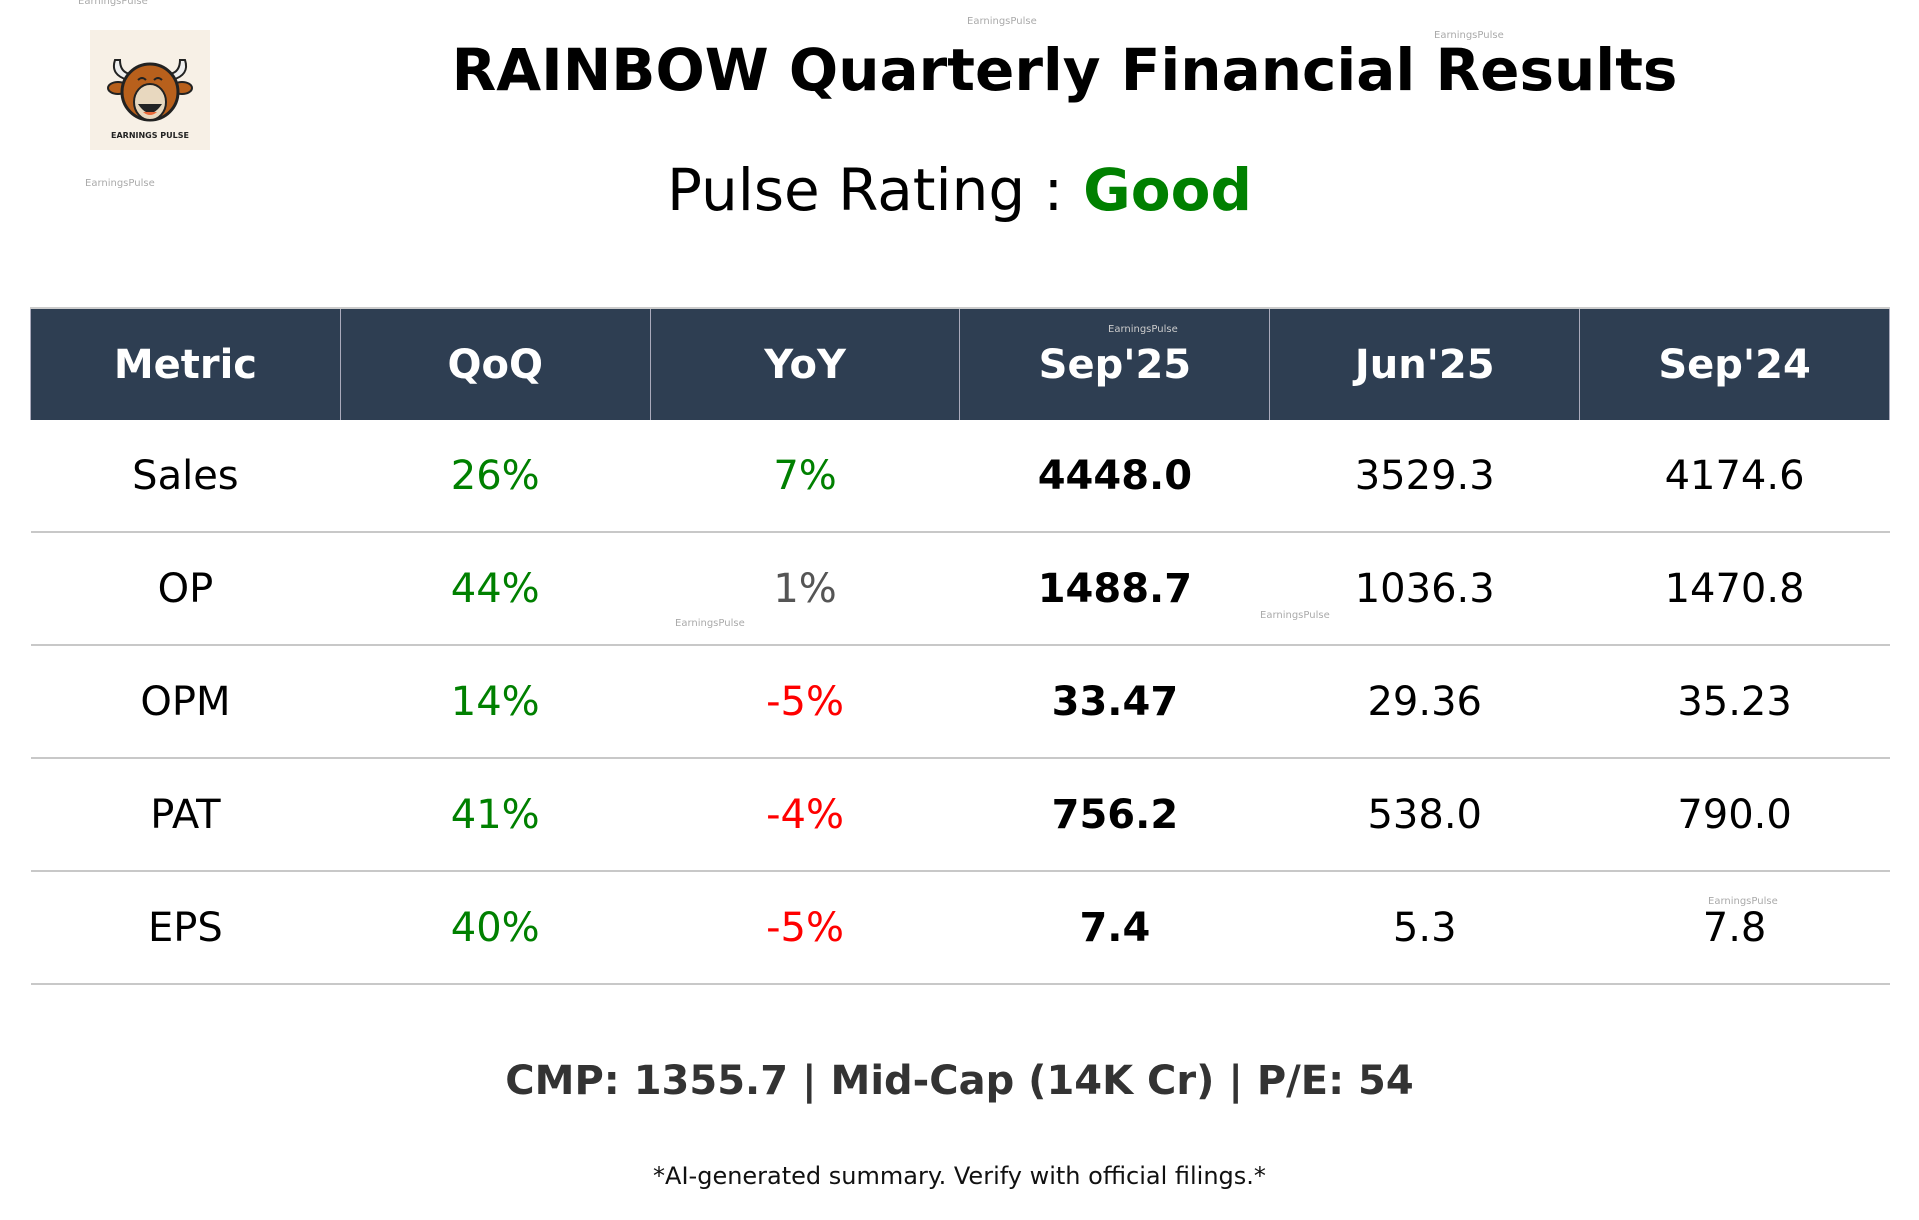 The image size is (1919, 1220). Describe the element at coordinates (495, 928) in the screenshot. I see `qoq-cell: 40%` at that location.